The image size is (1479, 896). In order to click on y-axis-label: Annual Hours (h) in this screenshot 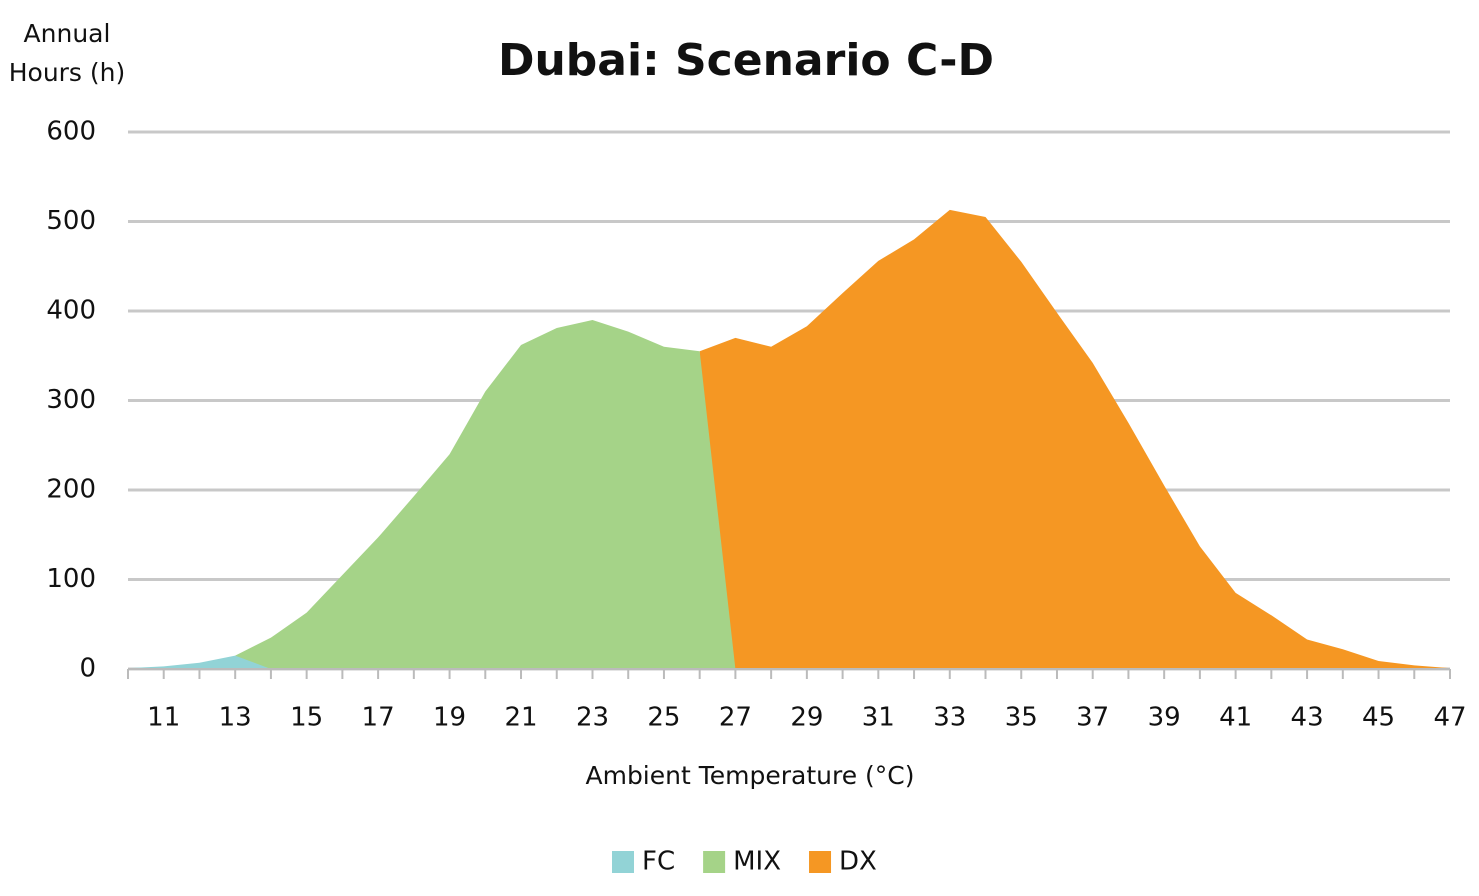, I will do `click(67, 53)`.